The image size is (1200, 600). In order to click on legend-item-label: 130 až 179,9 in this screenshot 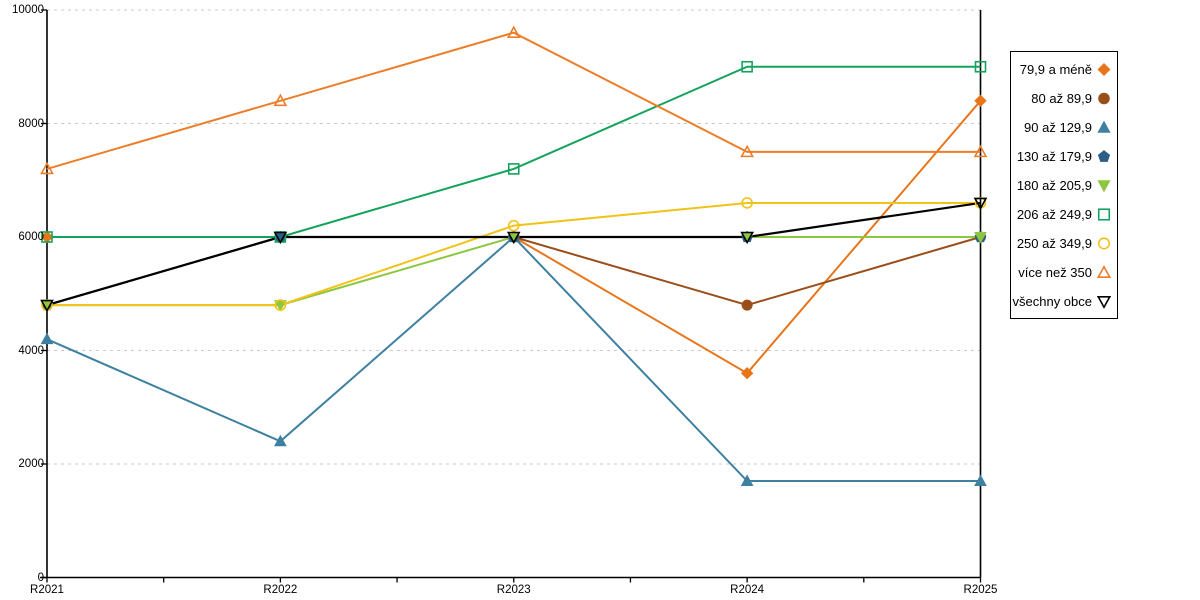, I will do `click(1054, 156)`.